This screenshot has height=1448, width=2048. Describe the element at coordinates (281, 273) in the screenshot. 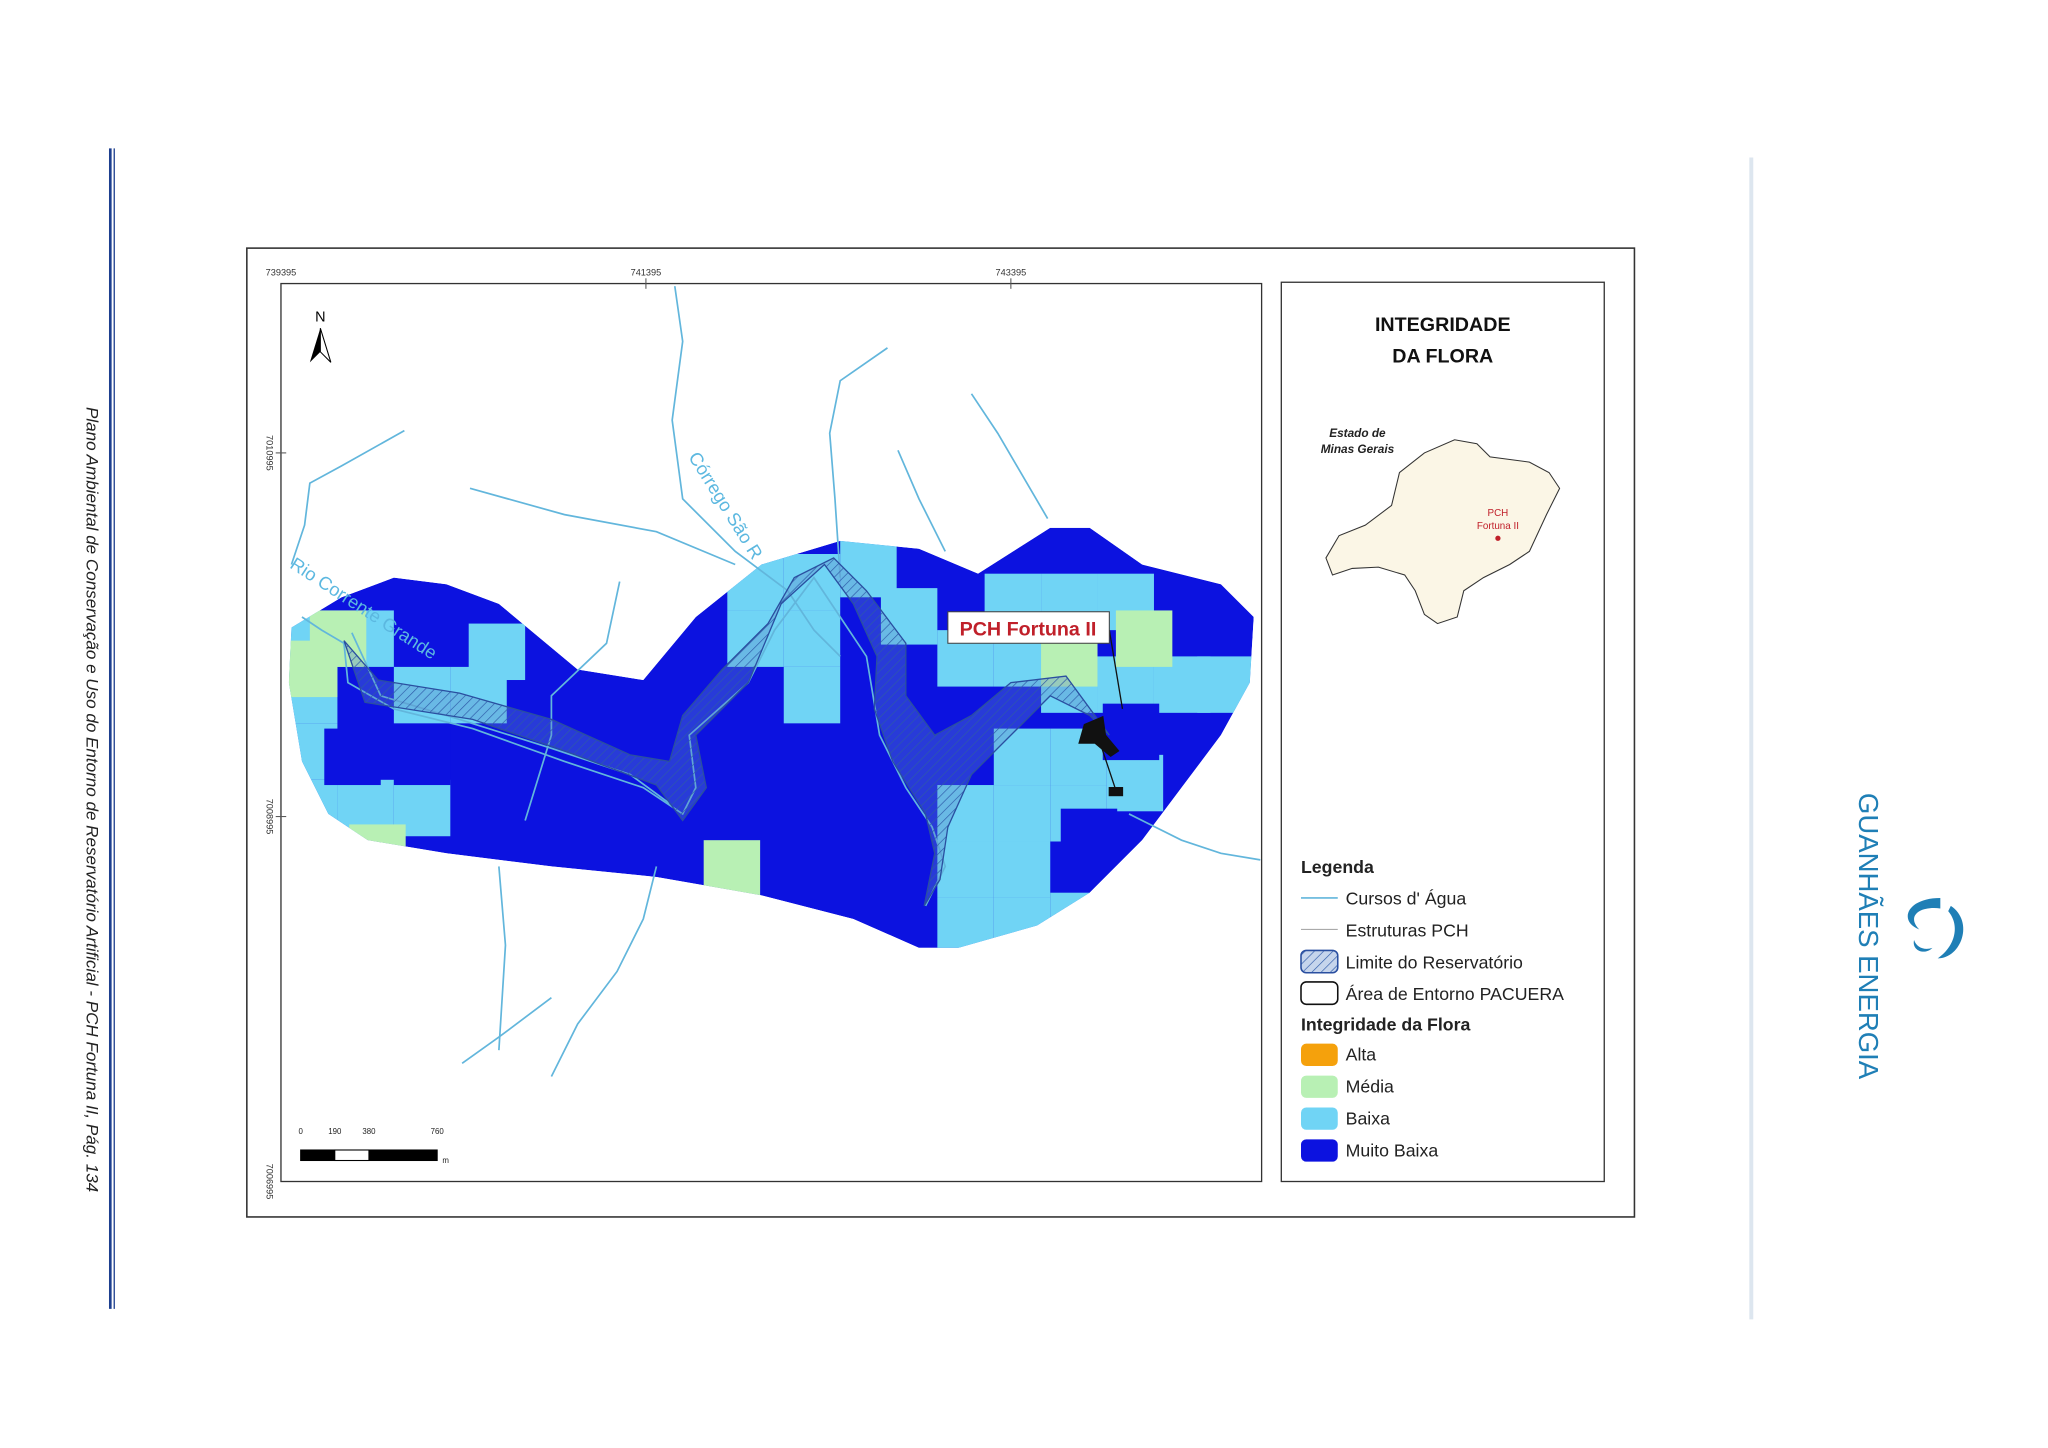

I see `coord-label: 739395` at that location.